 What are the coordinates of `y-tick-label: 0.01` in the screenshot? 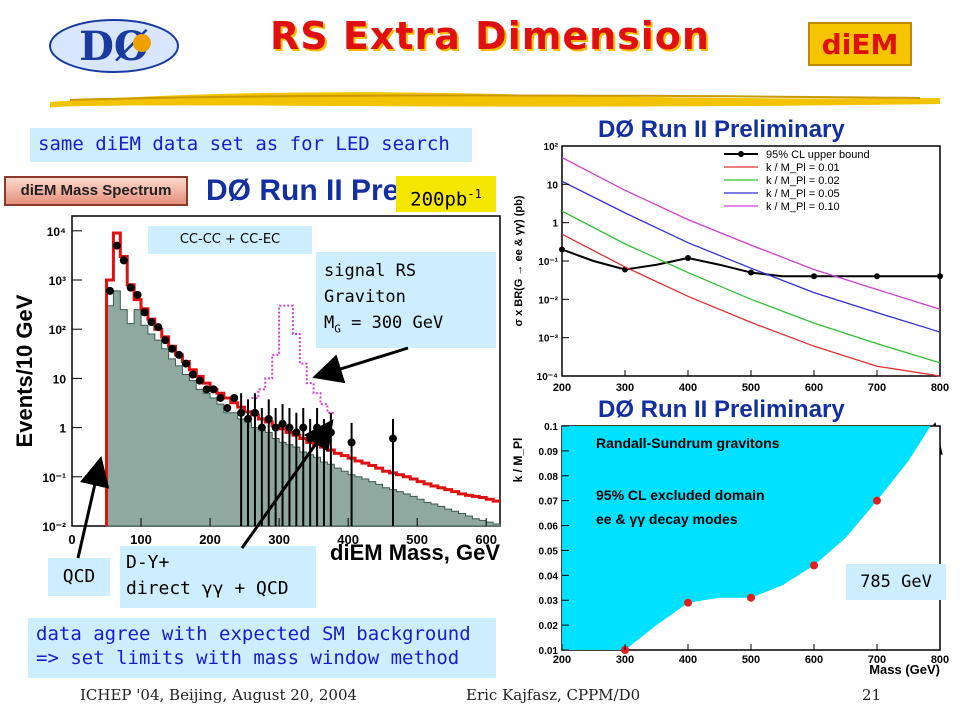 It's located at (549, 651).